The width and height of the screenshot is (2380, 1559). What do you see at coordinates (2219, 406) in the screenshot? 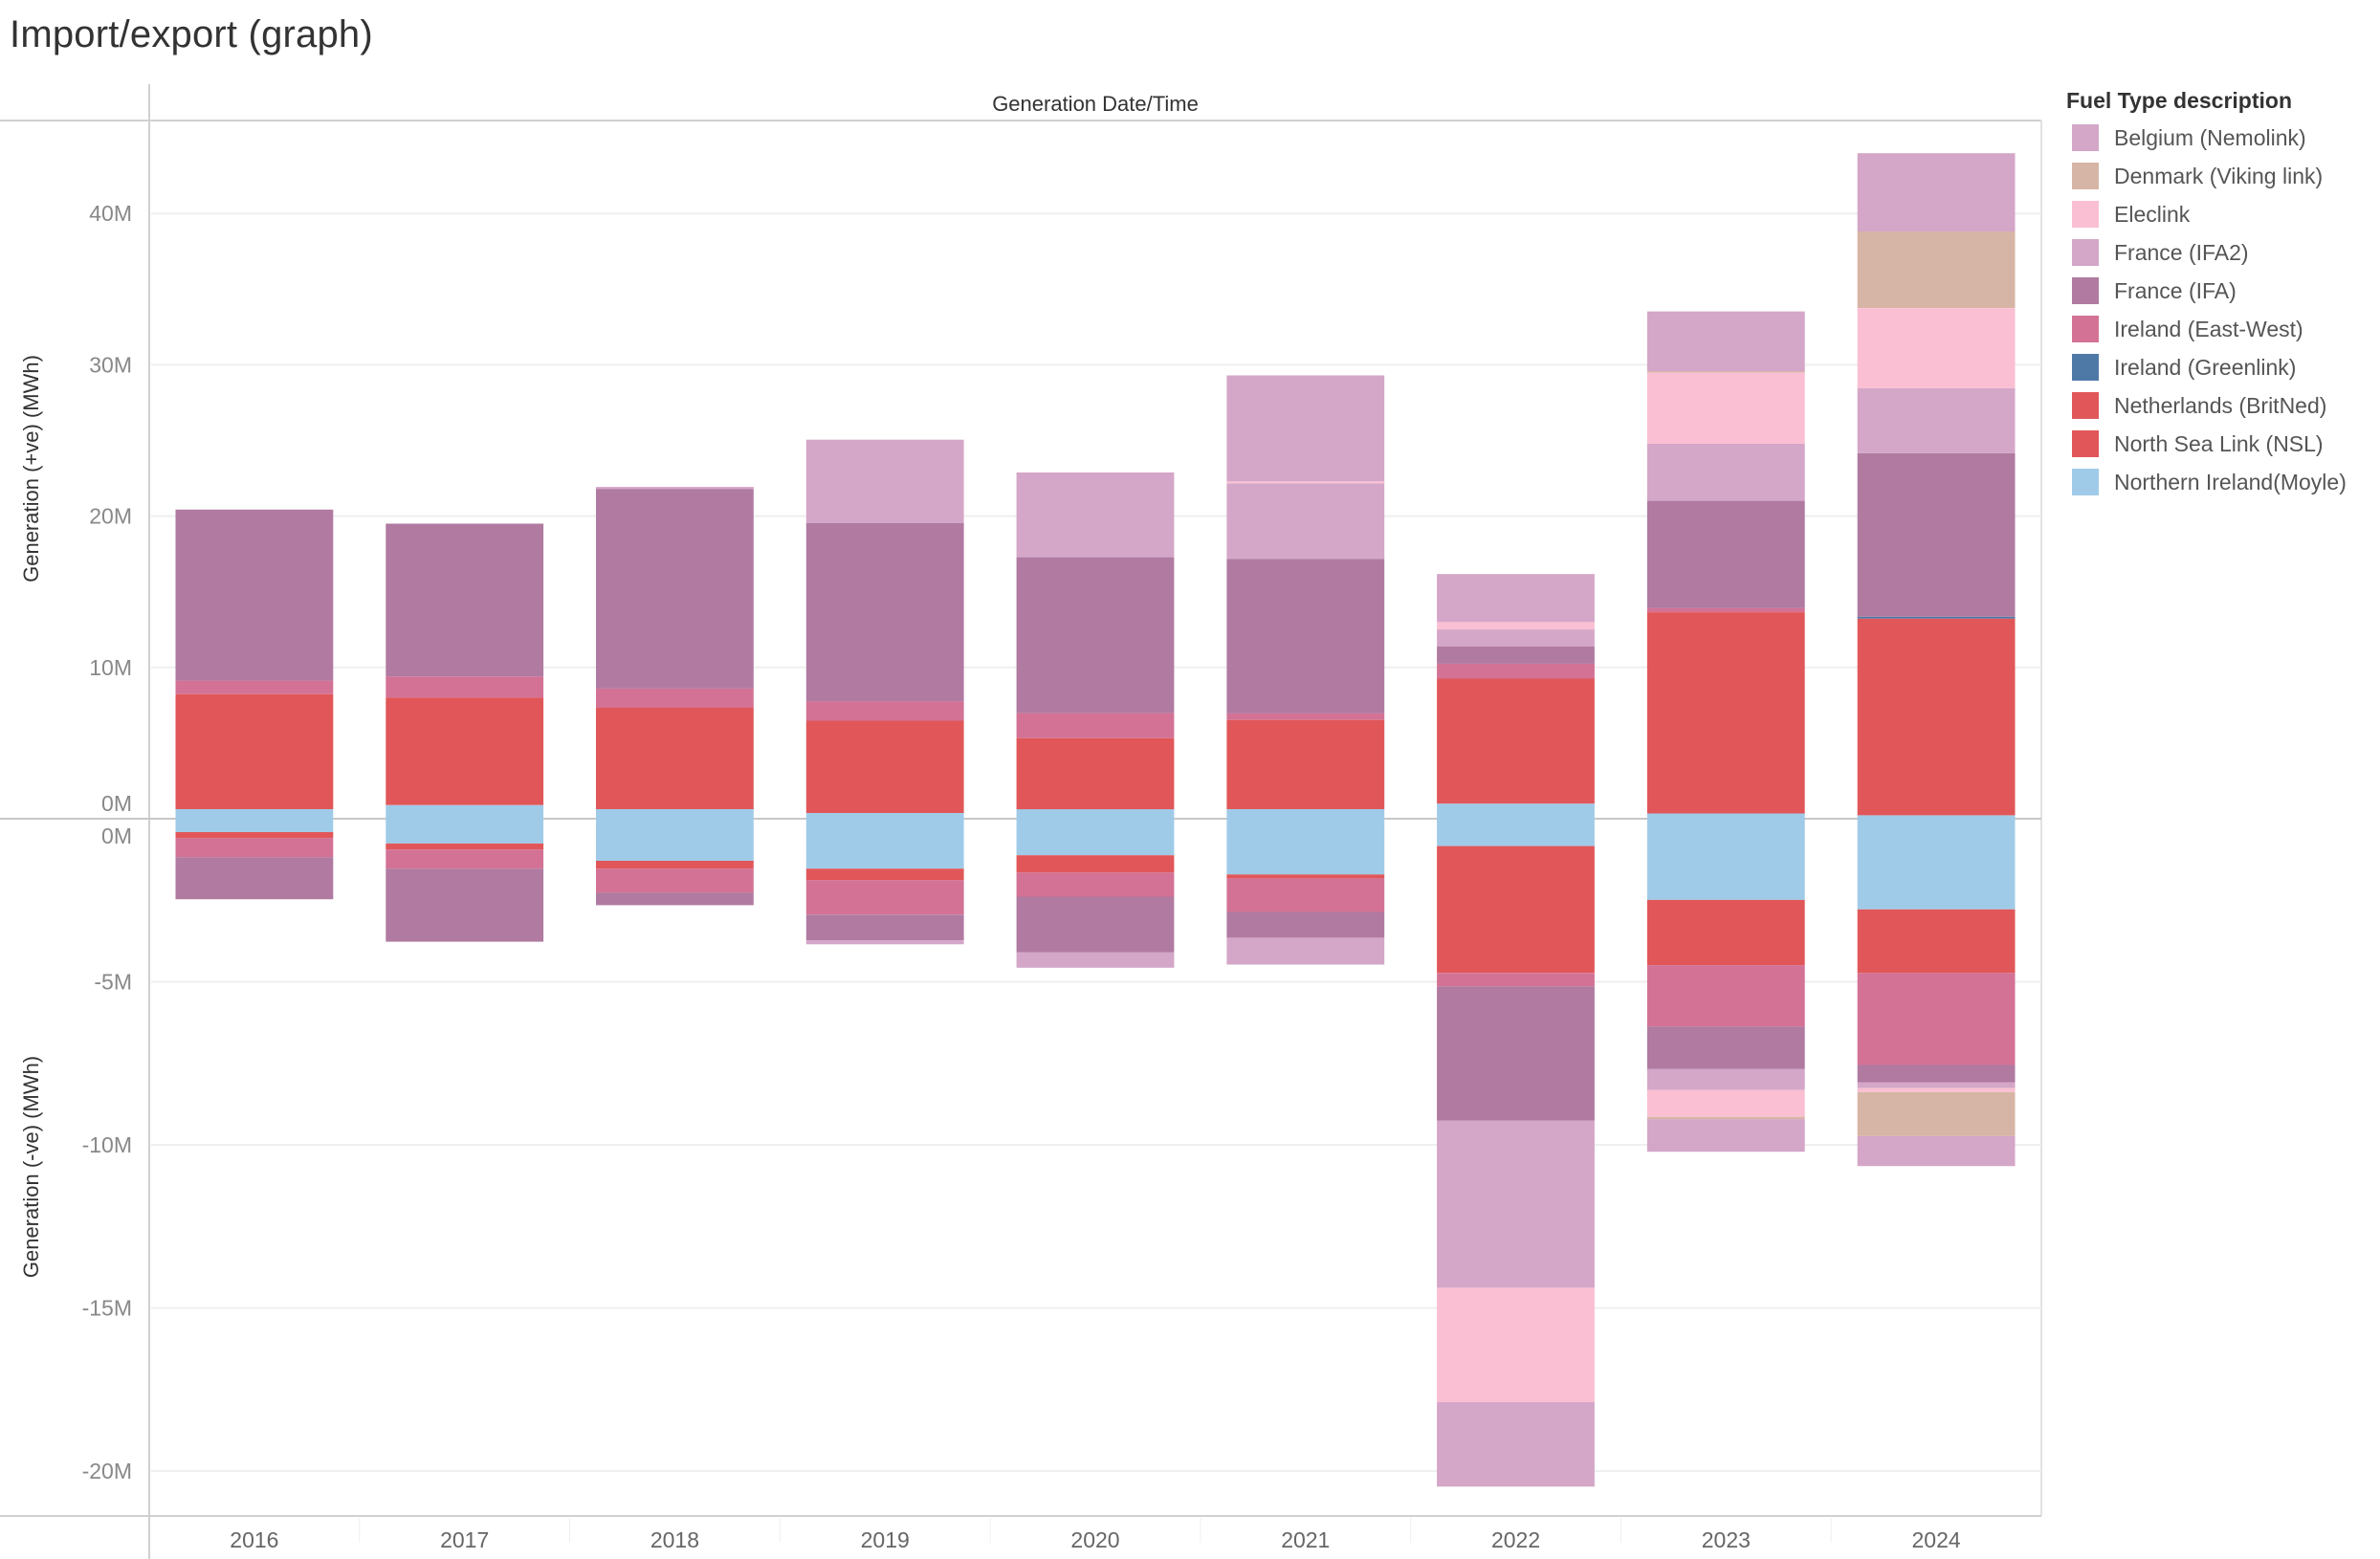
I see `legend-item: Netherlands (BritNed)` at bounding box center [2219, 406].